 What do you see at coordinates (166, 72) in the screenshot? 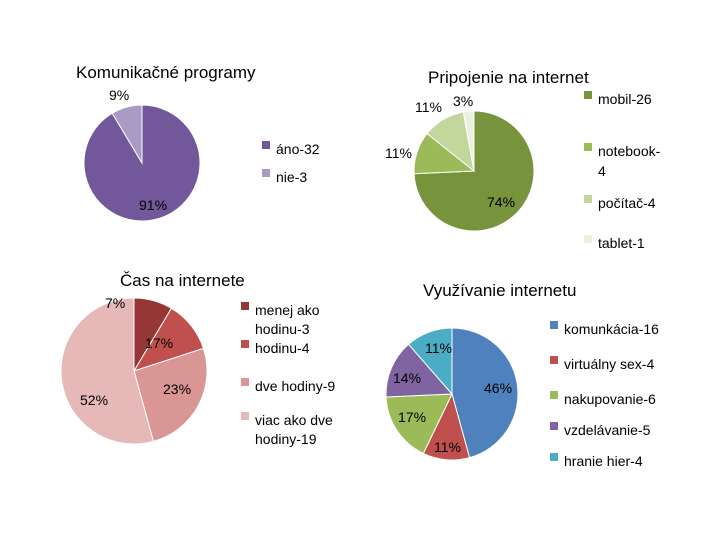
I see `chart1-title: Komunikačné programy` at bounding box center [166, 72].